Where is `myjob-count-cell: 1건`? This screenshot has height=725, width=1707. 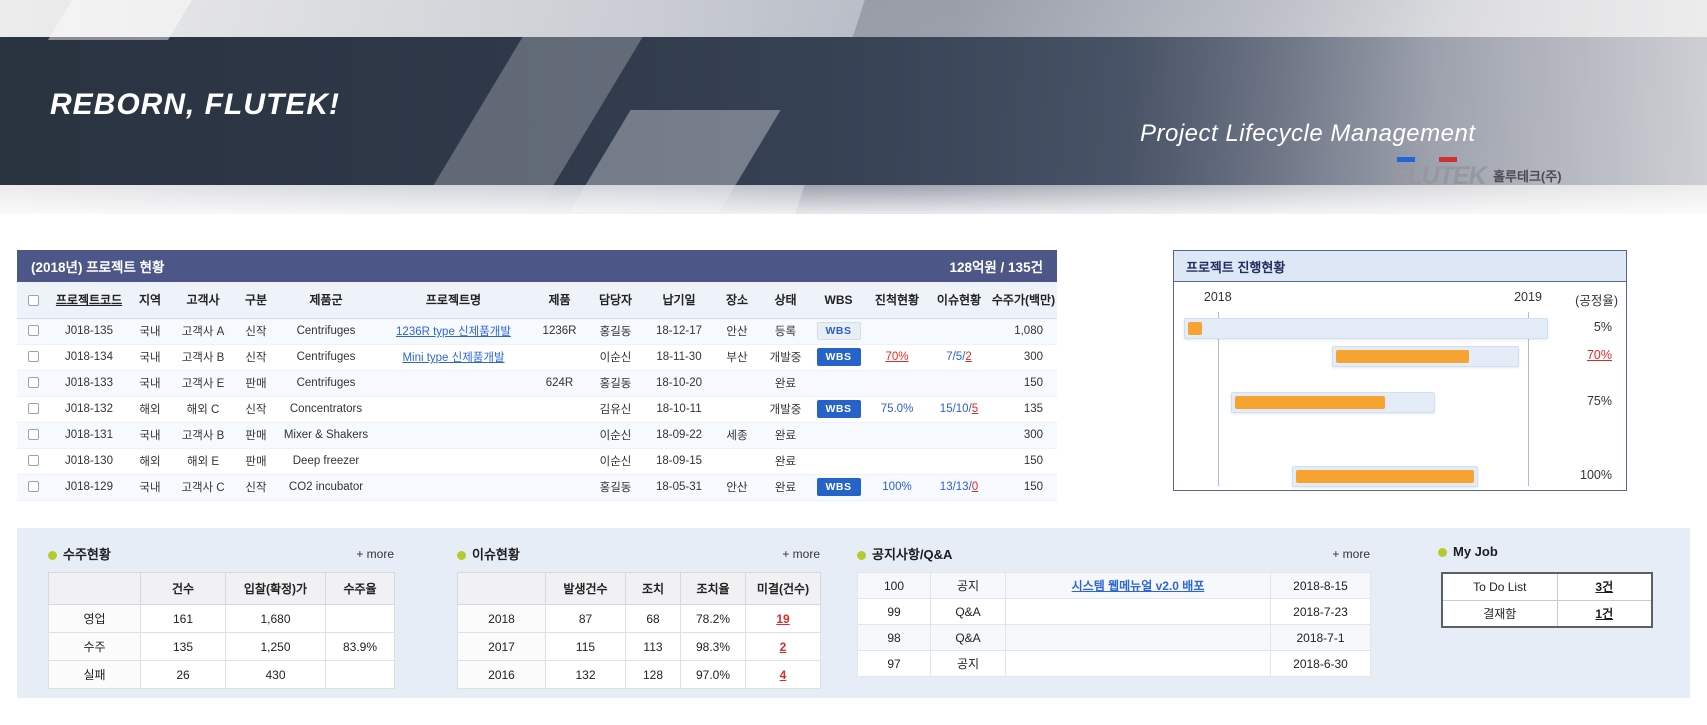
myjob-count-cell: 1건 is located at coordinates (1604, 613).